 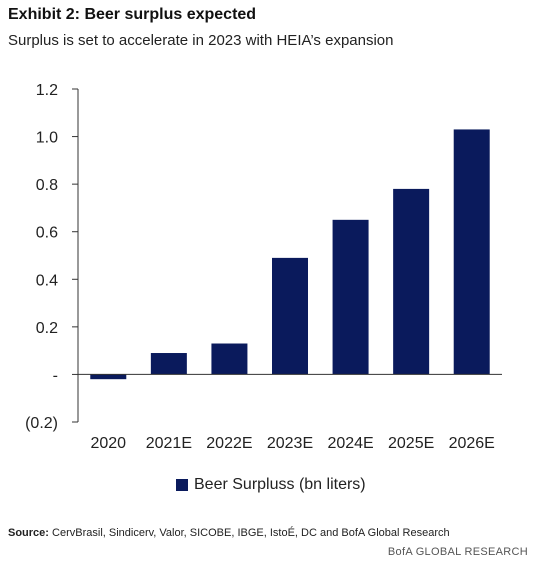 I want to click on y-tick-label: (0.2), so click(x=41, y=423).